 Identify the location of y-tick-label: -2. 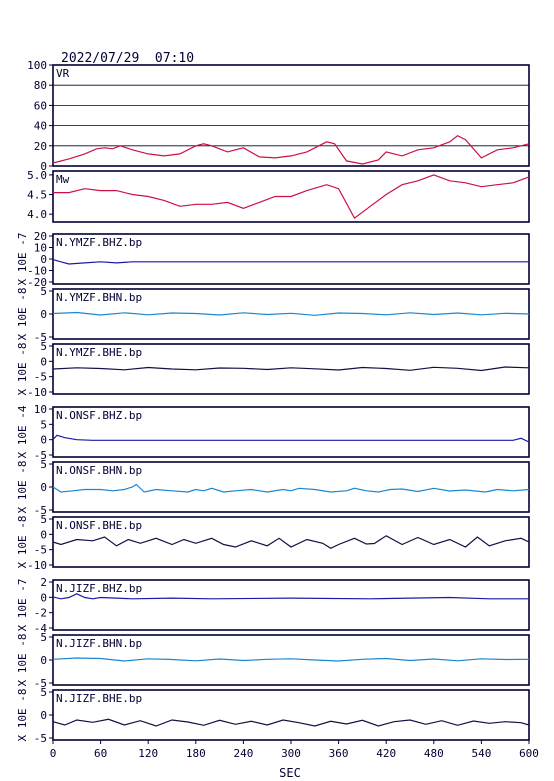
(40, 613).